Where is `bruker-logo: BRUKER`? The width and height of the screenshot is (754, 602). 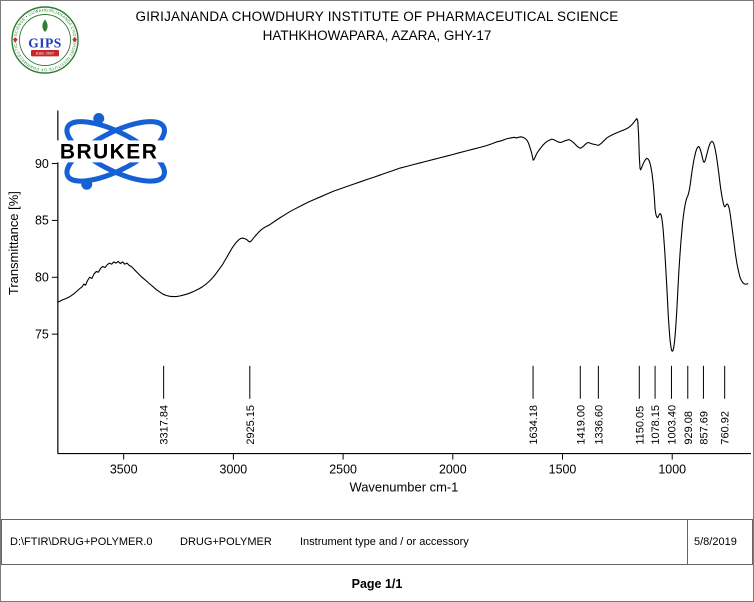 bruker-logo: BRUKER is located at coordinates (111, 151).